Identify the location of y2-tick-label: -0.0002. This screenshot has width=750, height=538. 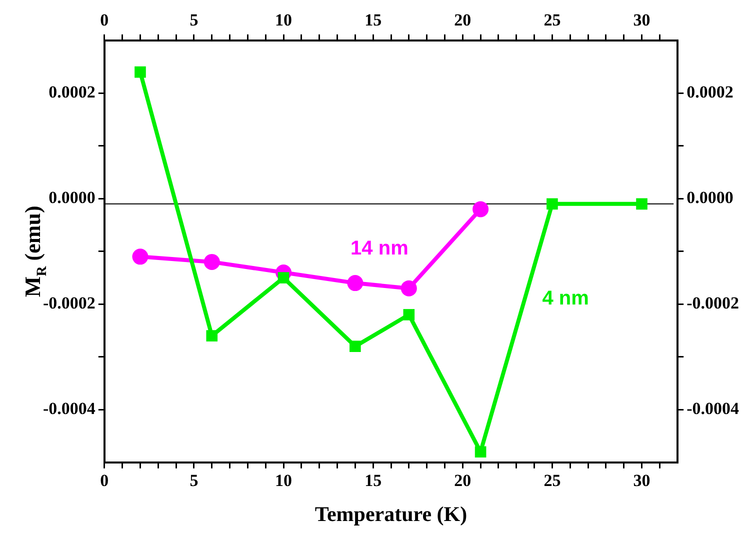
(713, 303).